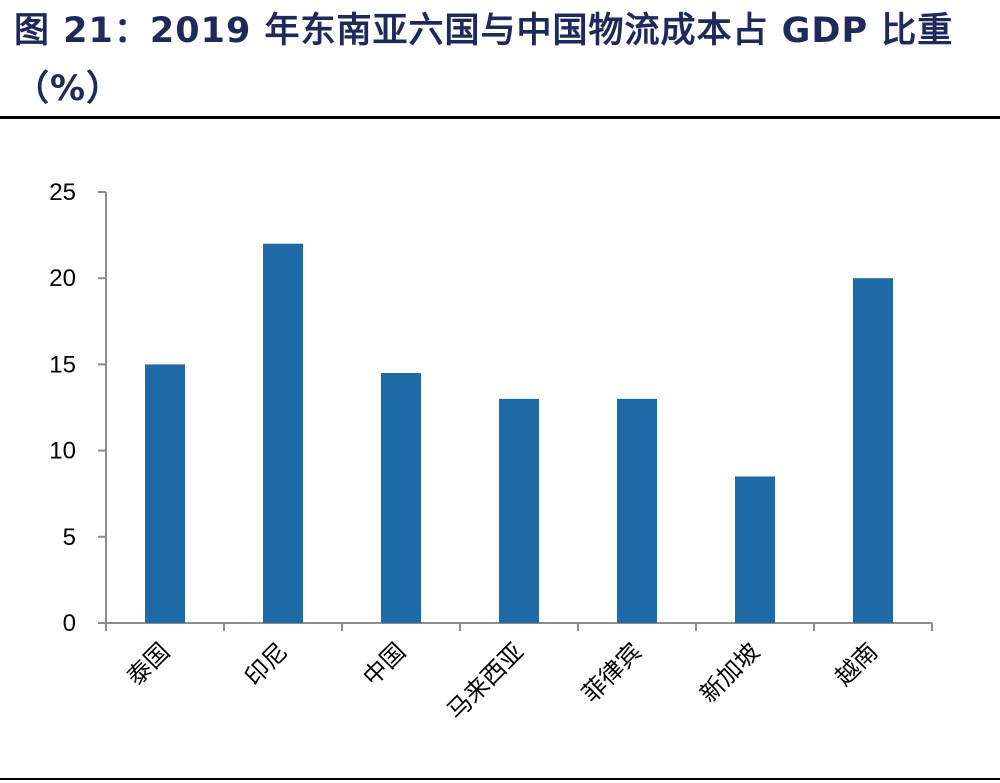 Image resolution: width=1000 pixels, height=783 pixels. What do you see at coordinates (484, 60) in the screenshot?
I see `figure-title: 图 21：2019 年东南亚六国与中国物流成本占 GDP 比重（%）` at bounding box center [484, 60].